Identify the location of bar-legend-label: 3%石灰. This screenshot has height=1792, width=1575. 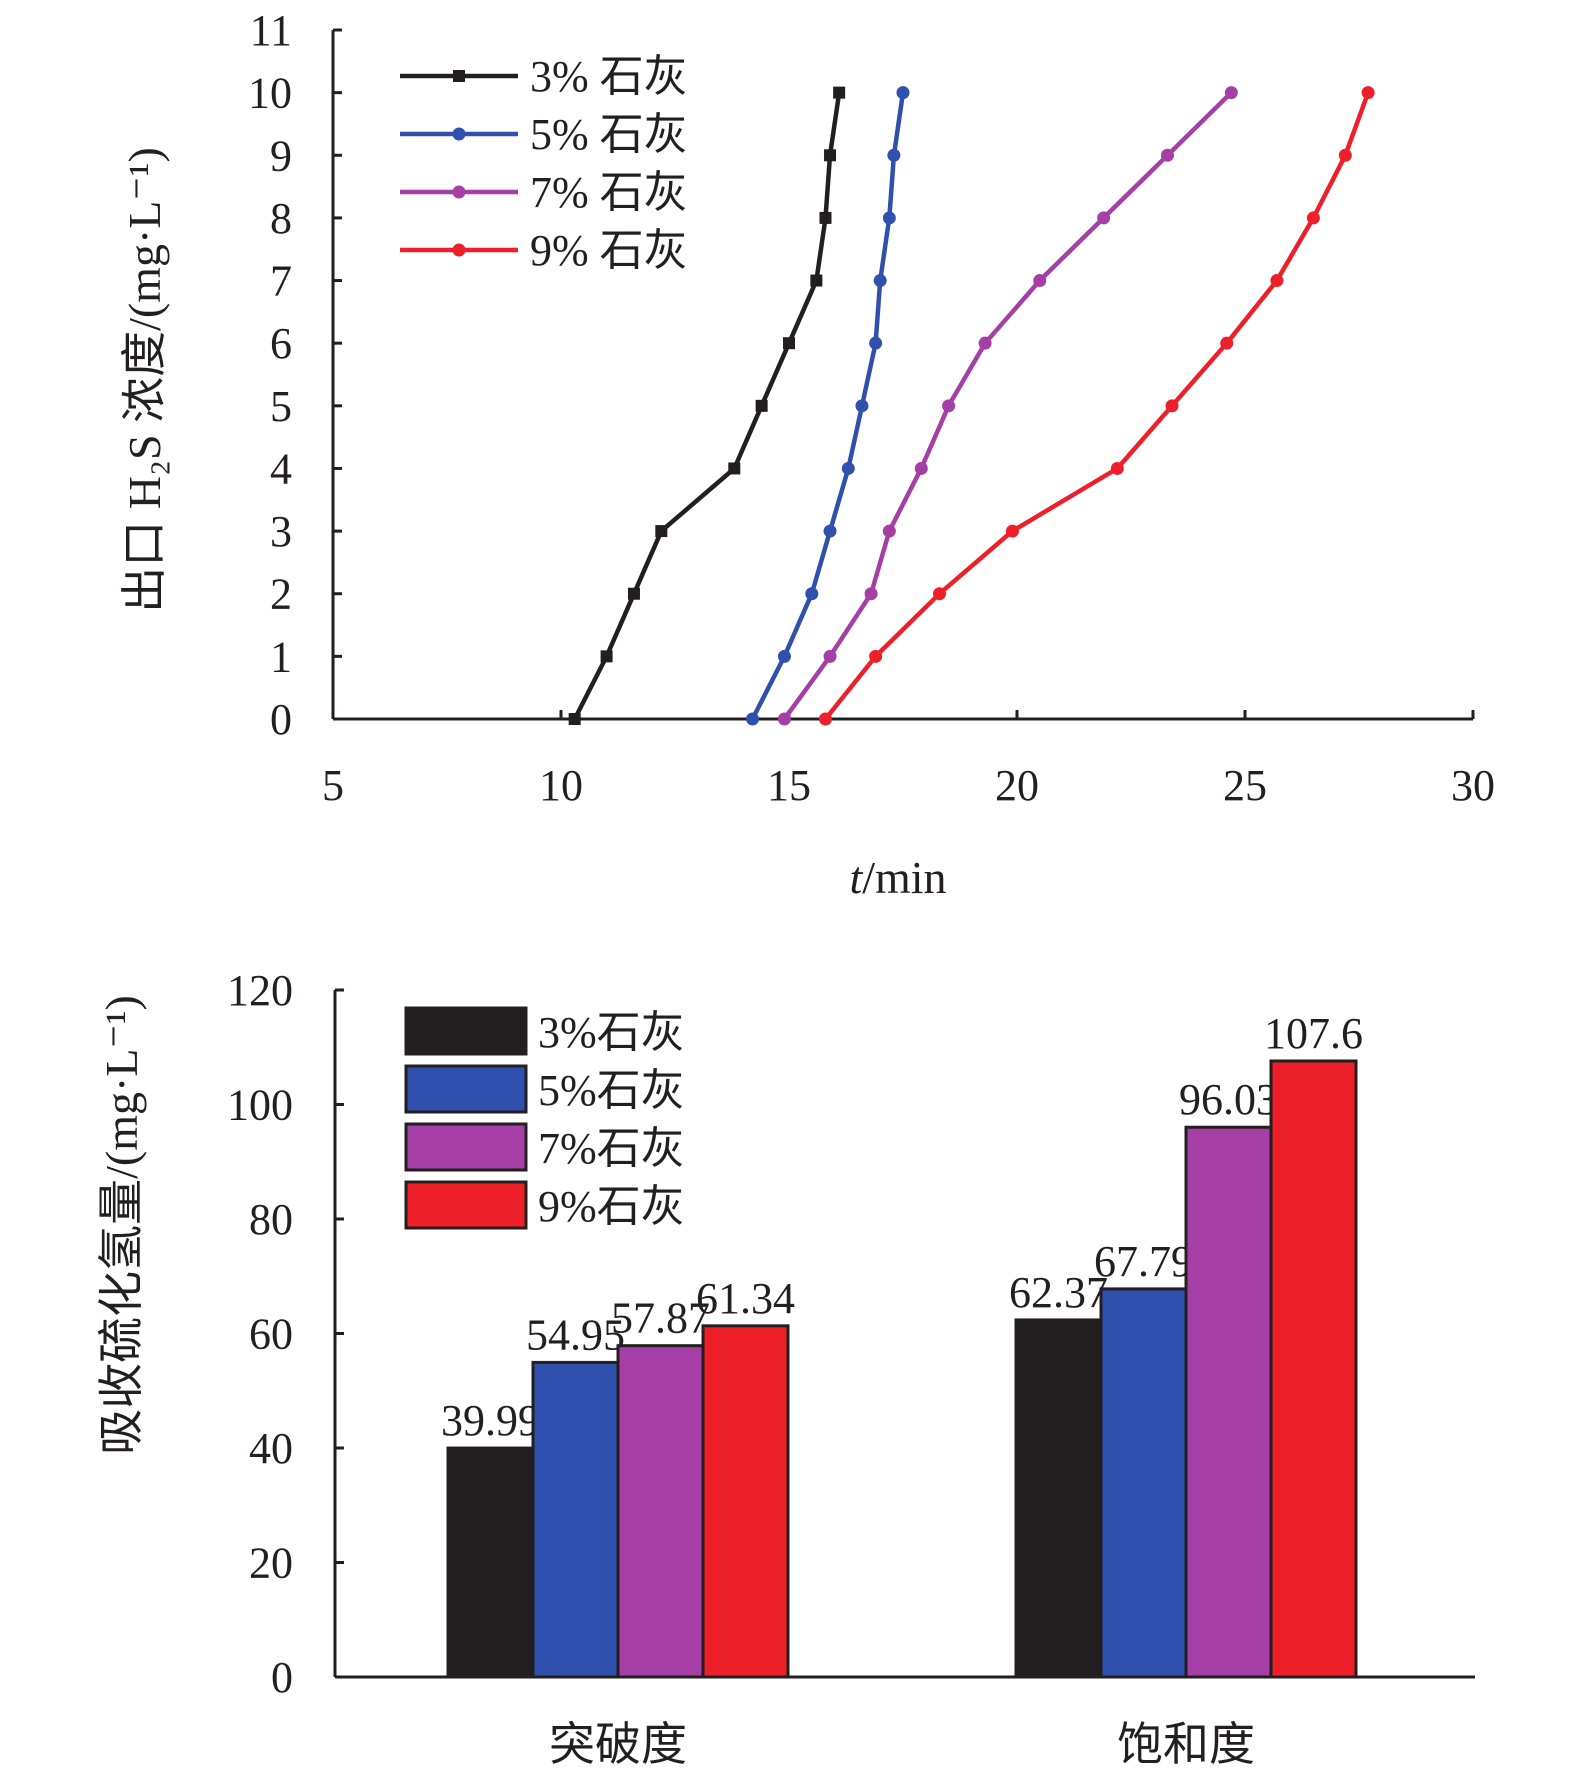
(611, 1032).